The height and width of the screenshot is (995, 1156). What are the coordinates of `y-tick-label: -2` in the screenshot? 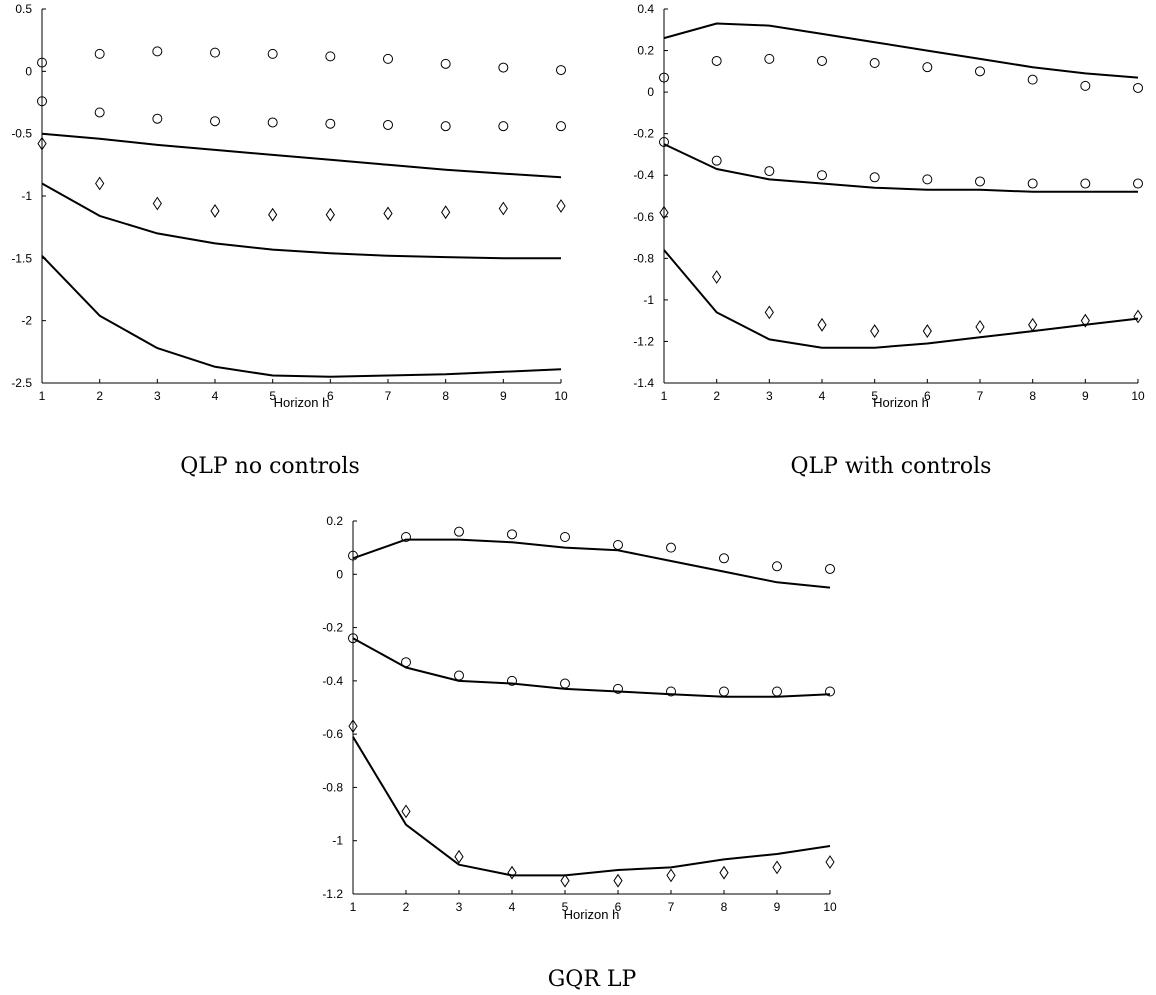 It's located at (26, 321).